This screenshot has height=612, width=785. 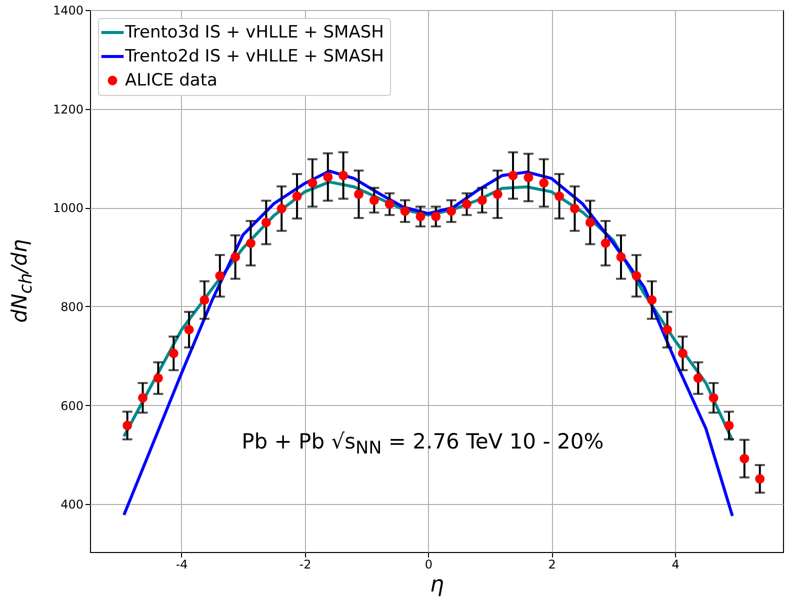 What do you see at coordinates (68, 109) in the screenshot?
I see `y-tick-label: 1200` at bounding box center [68, 109].